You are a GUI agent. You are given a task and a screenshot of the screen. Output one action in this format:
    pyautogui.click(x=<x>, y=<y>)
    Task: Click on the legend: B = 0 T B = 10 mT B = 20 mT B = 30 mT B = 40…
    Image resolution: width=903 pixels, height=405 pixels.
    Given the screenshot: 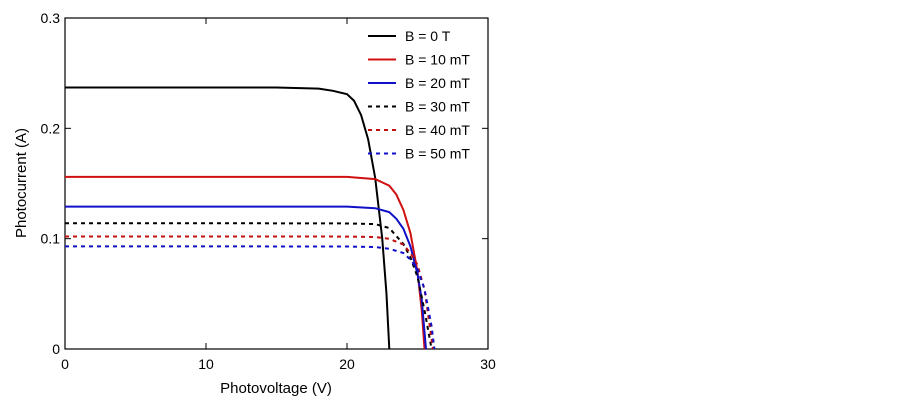 What is the action you would take?
    pyautogui.click(x=419, y=95)
    